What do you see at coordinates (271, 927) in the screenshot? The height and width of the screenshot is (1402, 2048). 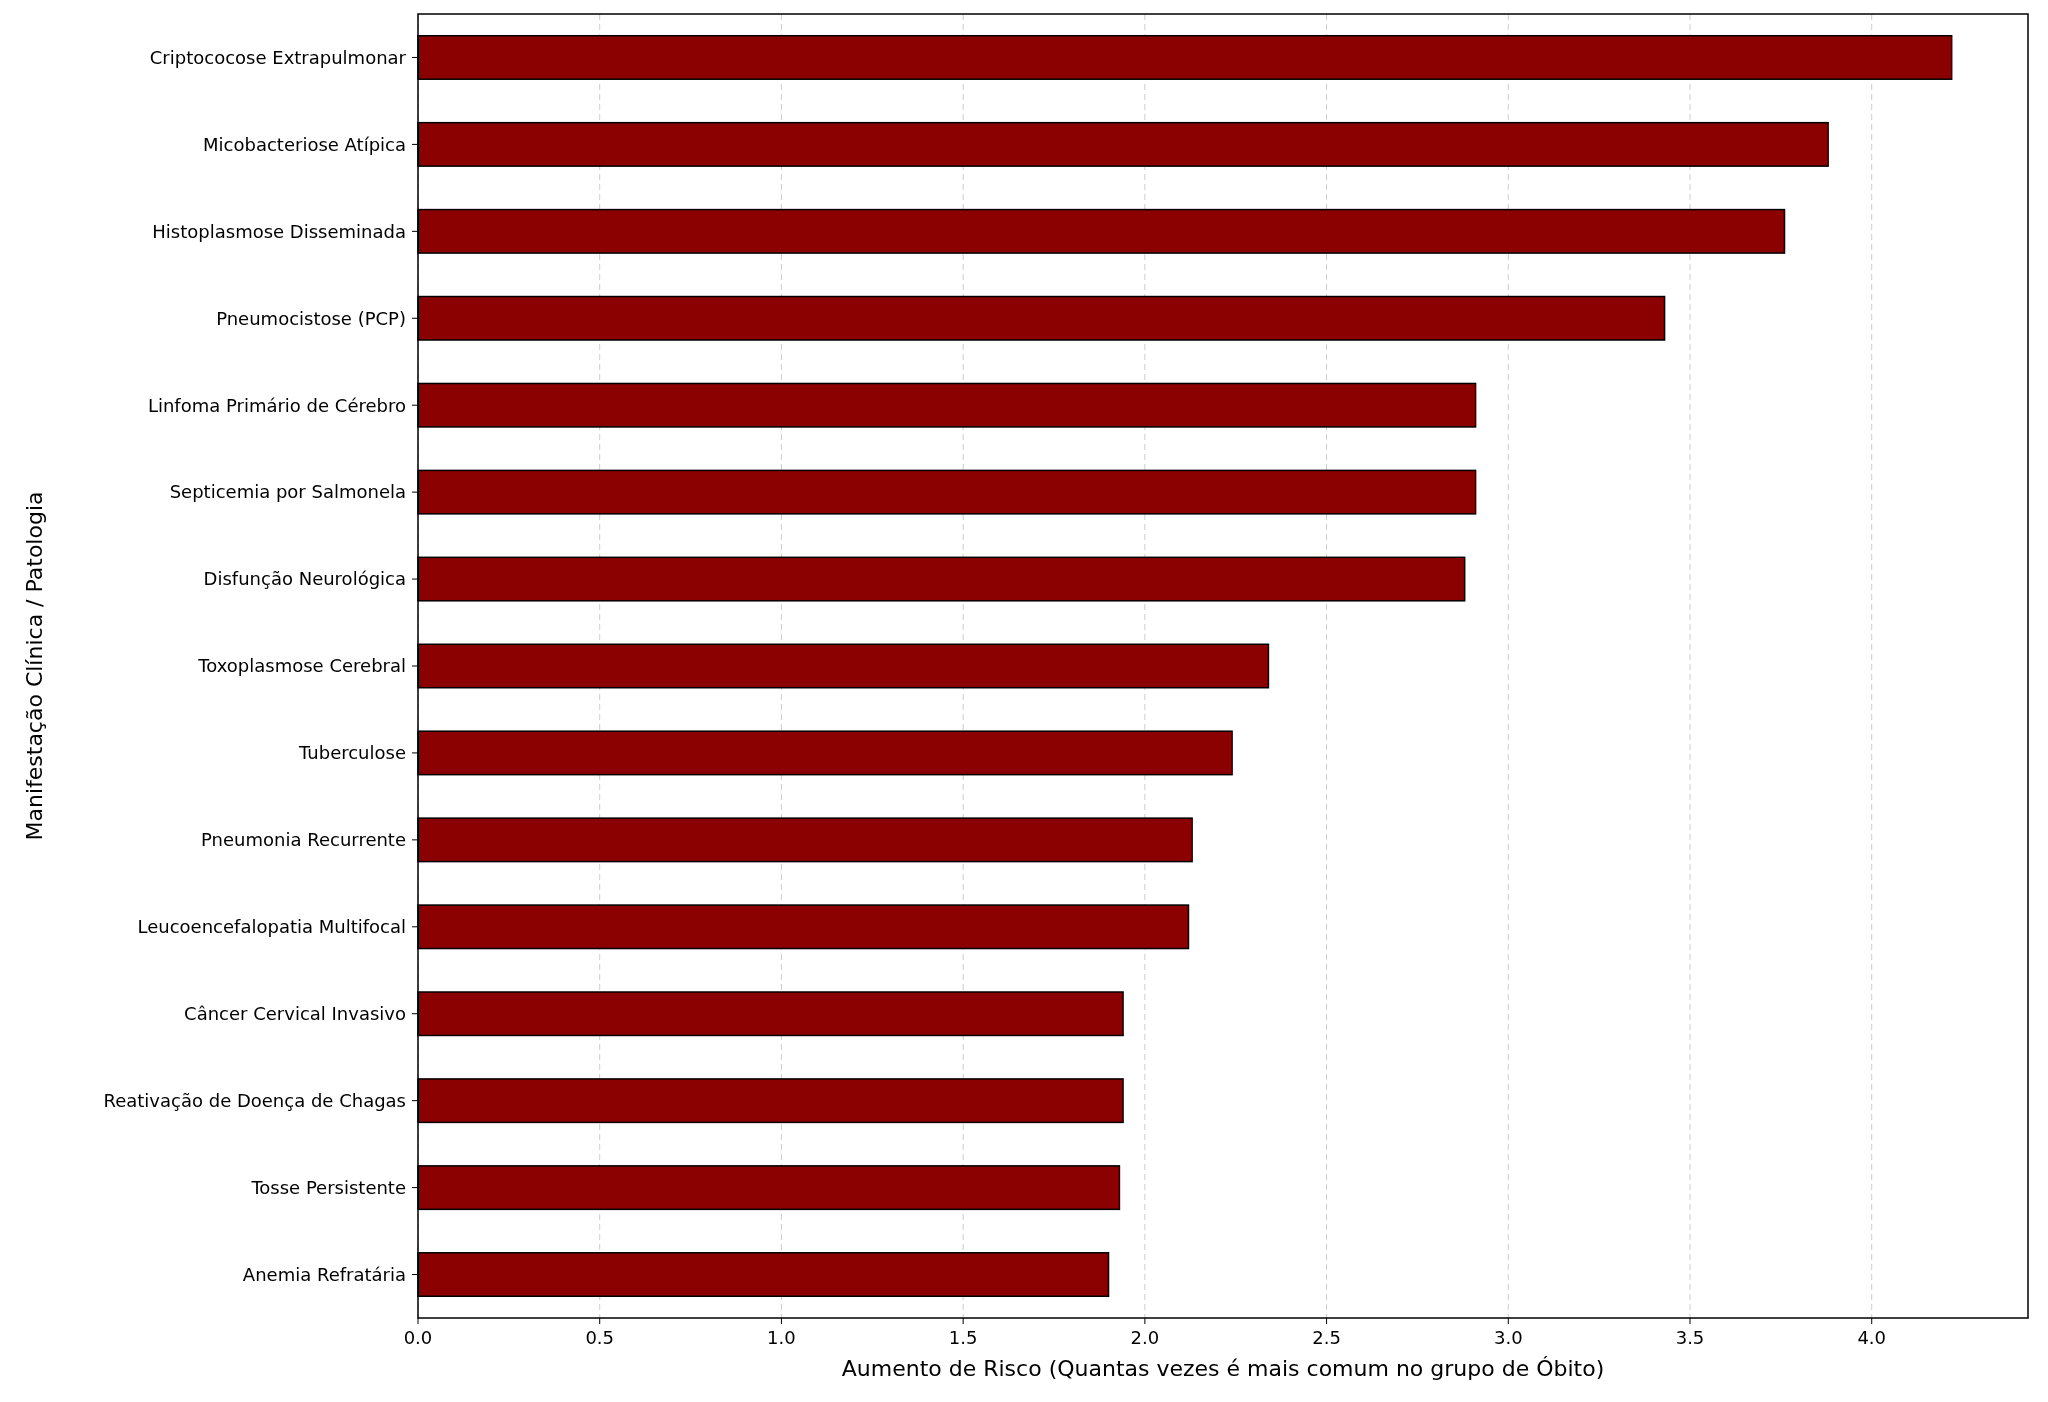 I see `y-tick-label: Leucoencefalopatia Multifocal` at bounding box center [271, 927].